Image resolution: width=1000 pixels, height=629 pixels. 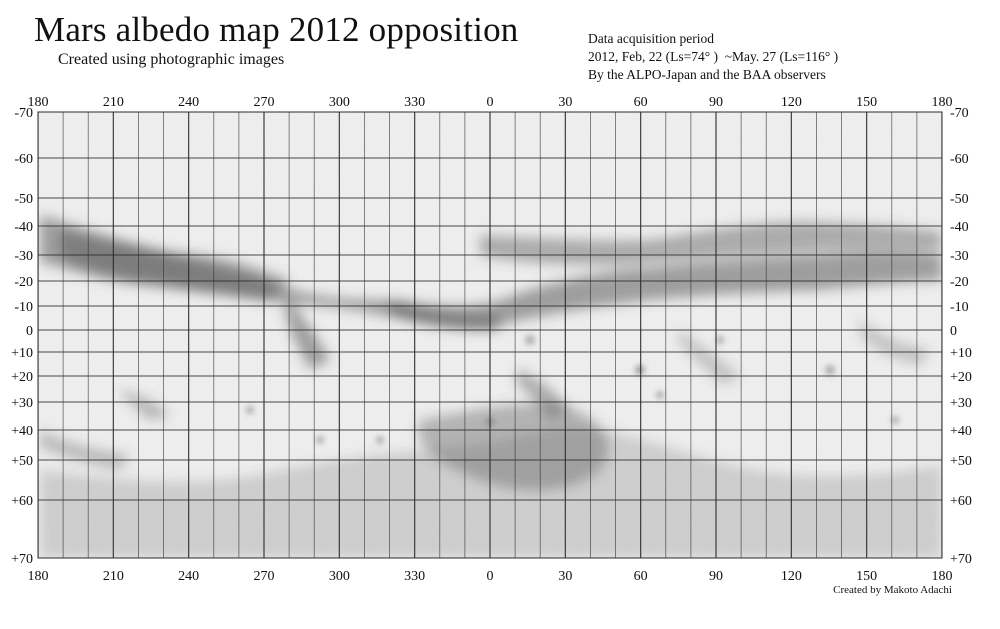 What do you see at coordinates (23, 307) in the screenshot?
I see `latitude-label-left: -10` at bounding box center [23, 307].